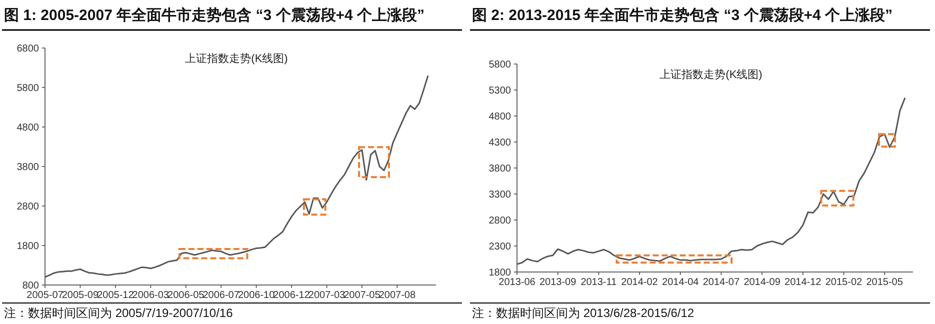 The height and width of the screenshot is (324, 935). Describe the element at coordinates (682, 15) in the screenshot. I see `chart-title: 图 2: 2013-2015 年全面牛市走势包含 “3 个震荡段+4 个上涨段”` at that location.